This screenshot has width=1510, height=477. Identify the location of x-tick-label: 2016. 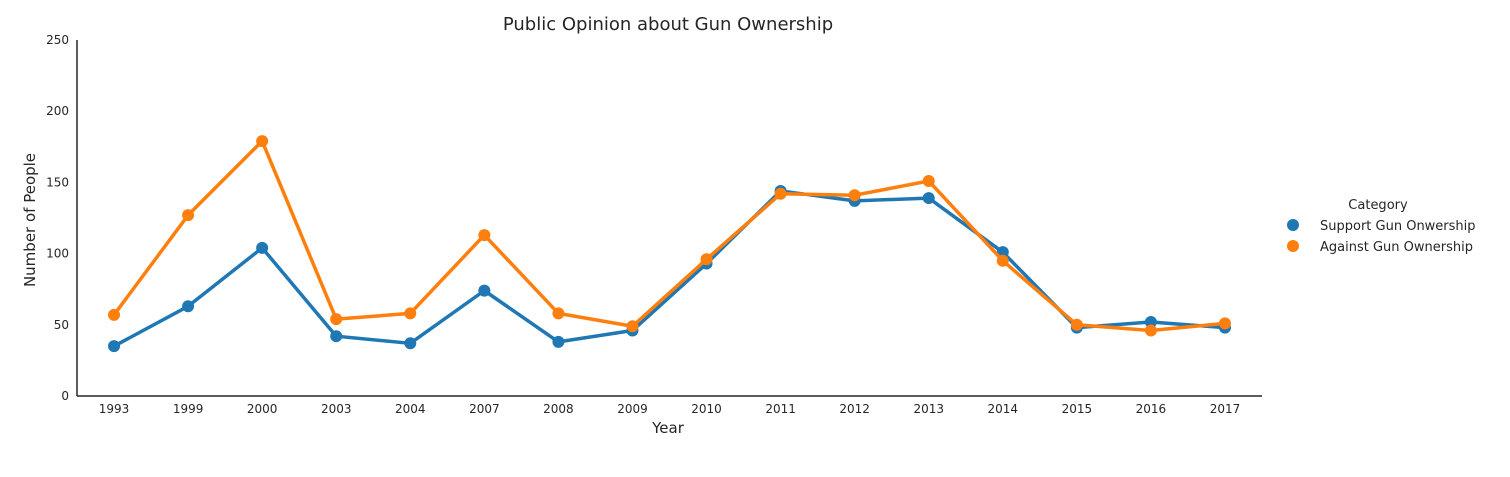
(1151, 409).